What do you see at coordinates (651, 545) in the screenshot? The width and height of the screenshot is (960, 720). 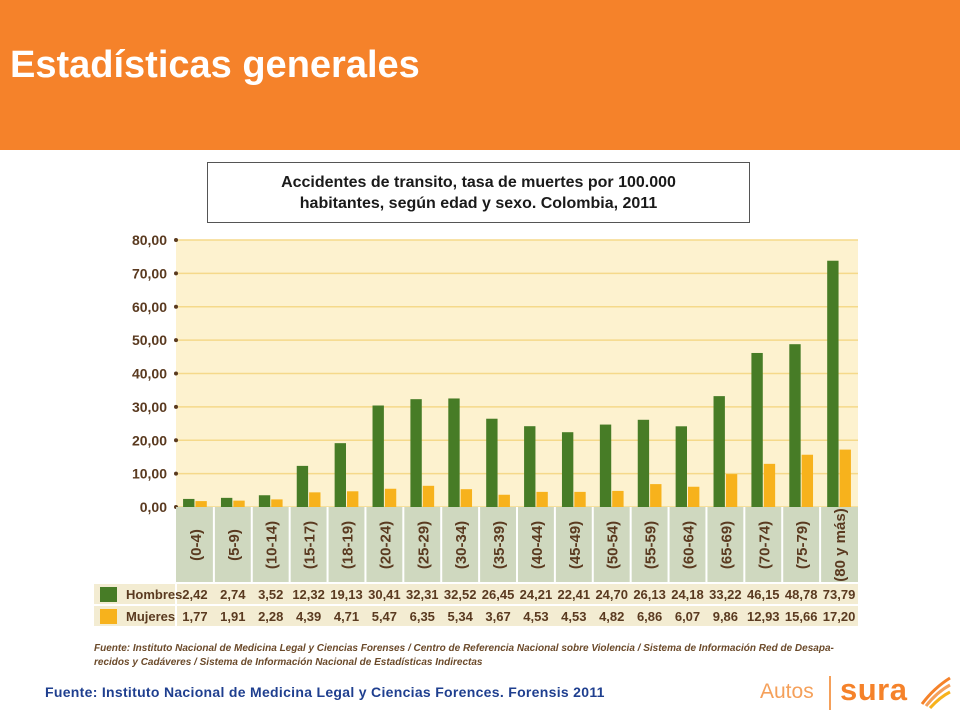 I see `category-label: (55-59)` at bounding box center [651, 545].